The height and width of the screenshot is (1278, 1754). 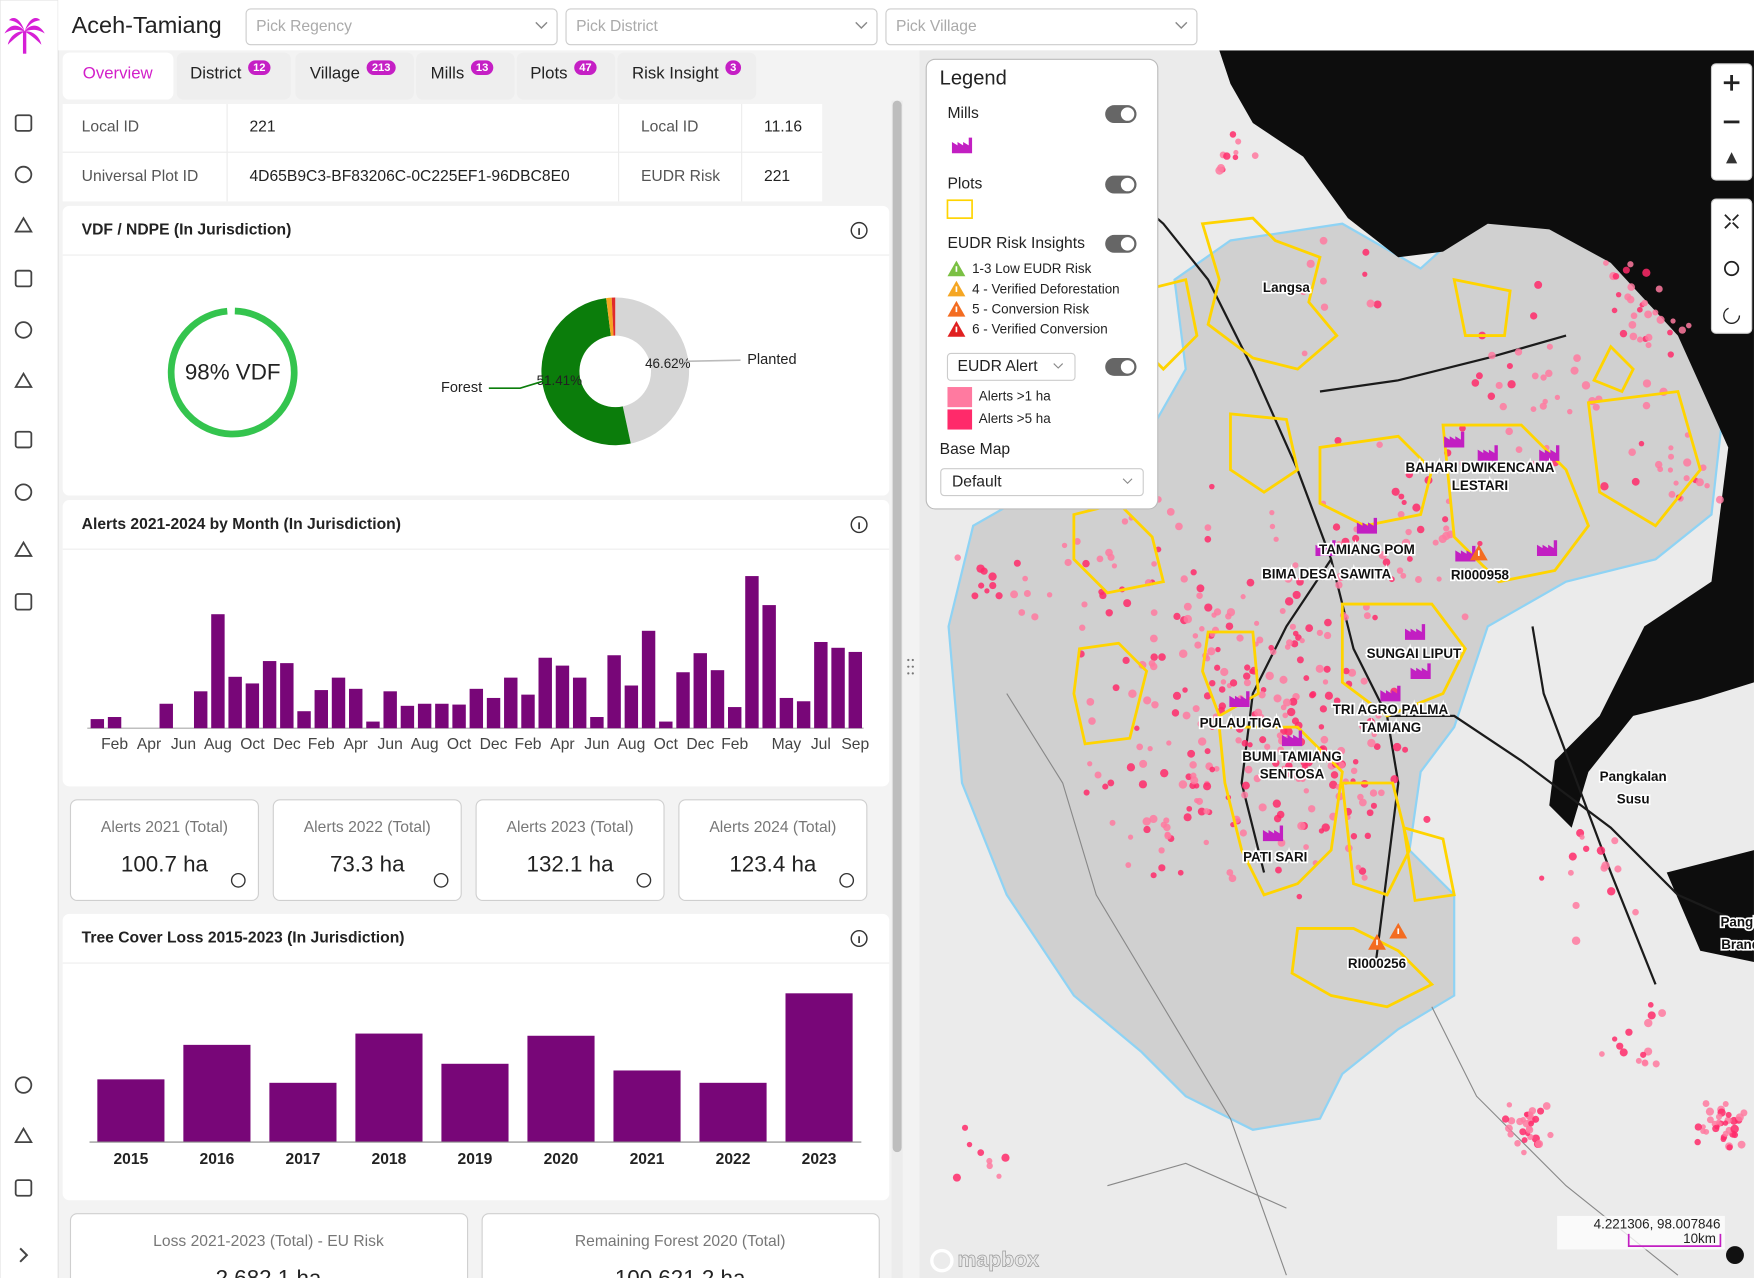 I want to click on tab: District 12, so click(x=233, y=76).